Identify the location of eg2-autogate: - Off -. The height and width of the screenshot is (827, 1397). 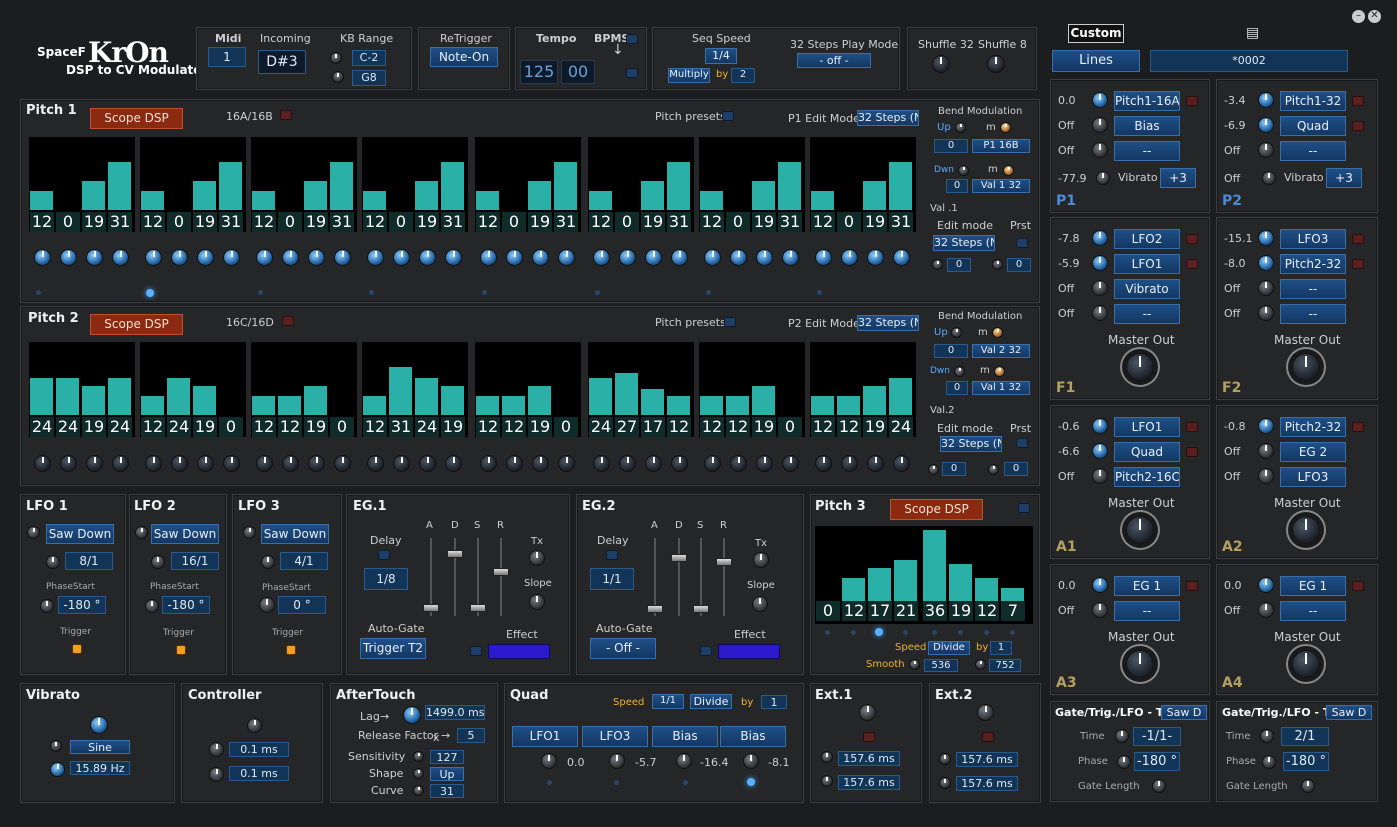
(623, 648).